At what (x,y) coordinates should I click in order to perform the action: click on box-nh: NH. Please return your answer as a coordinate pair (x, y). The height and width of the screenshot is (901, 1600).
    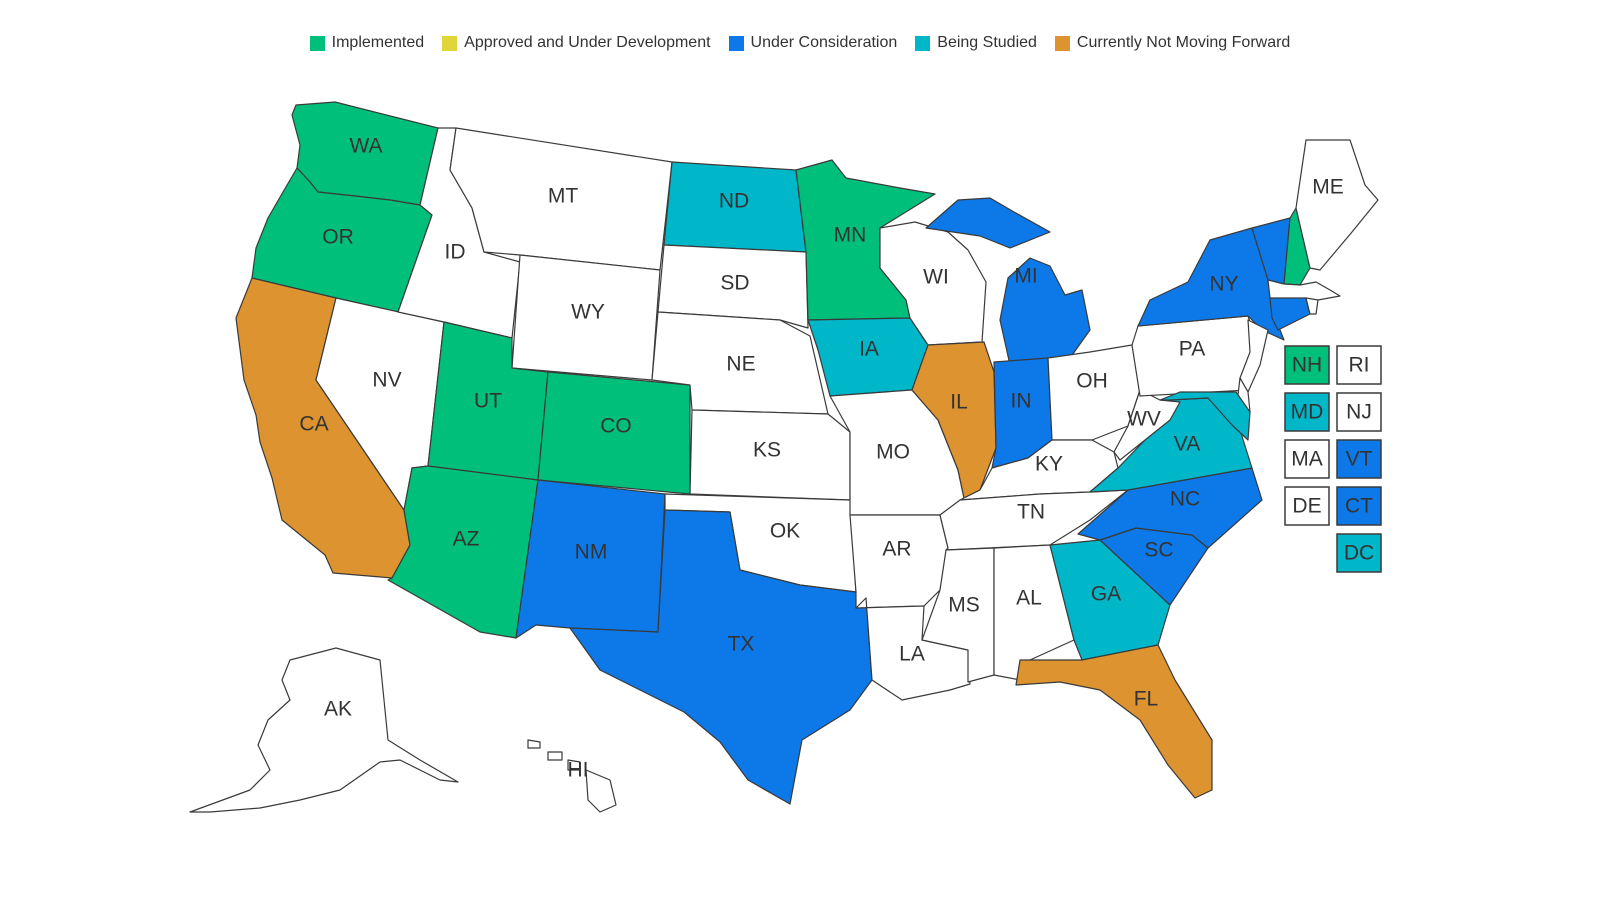
    Looking at the image, I should click on (1307, 365).